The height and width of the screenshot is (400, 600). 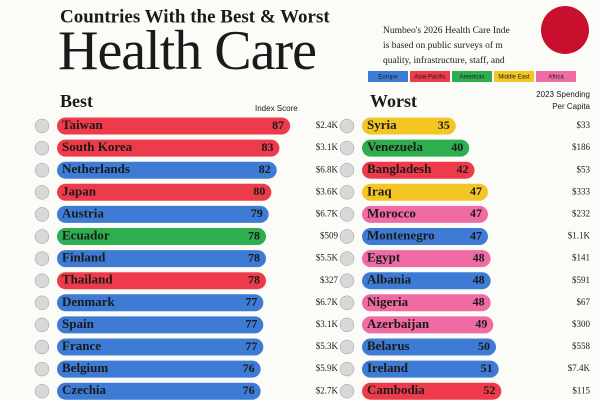 What do you see at coordinates (76, 101) in the screenshot?
I see `section-title: Best` at bounding box center [76, 101].